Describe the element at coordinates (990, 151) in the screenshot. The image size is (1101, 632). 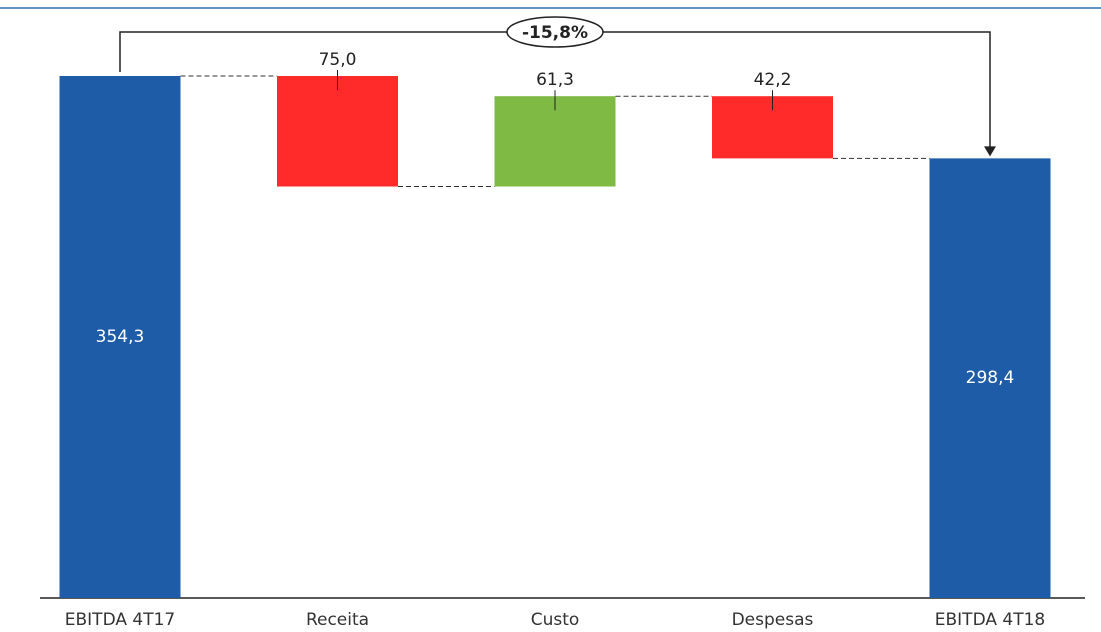
I see `arrow-head` at that location.